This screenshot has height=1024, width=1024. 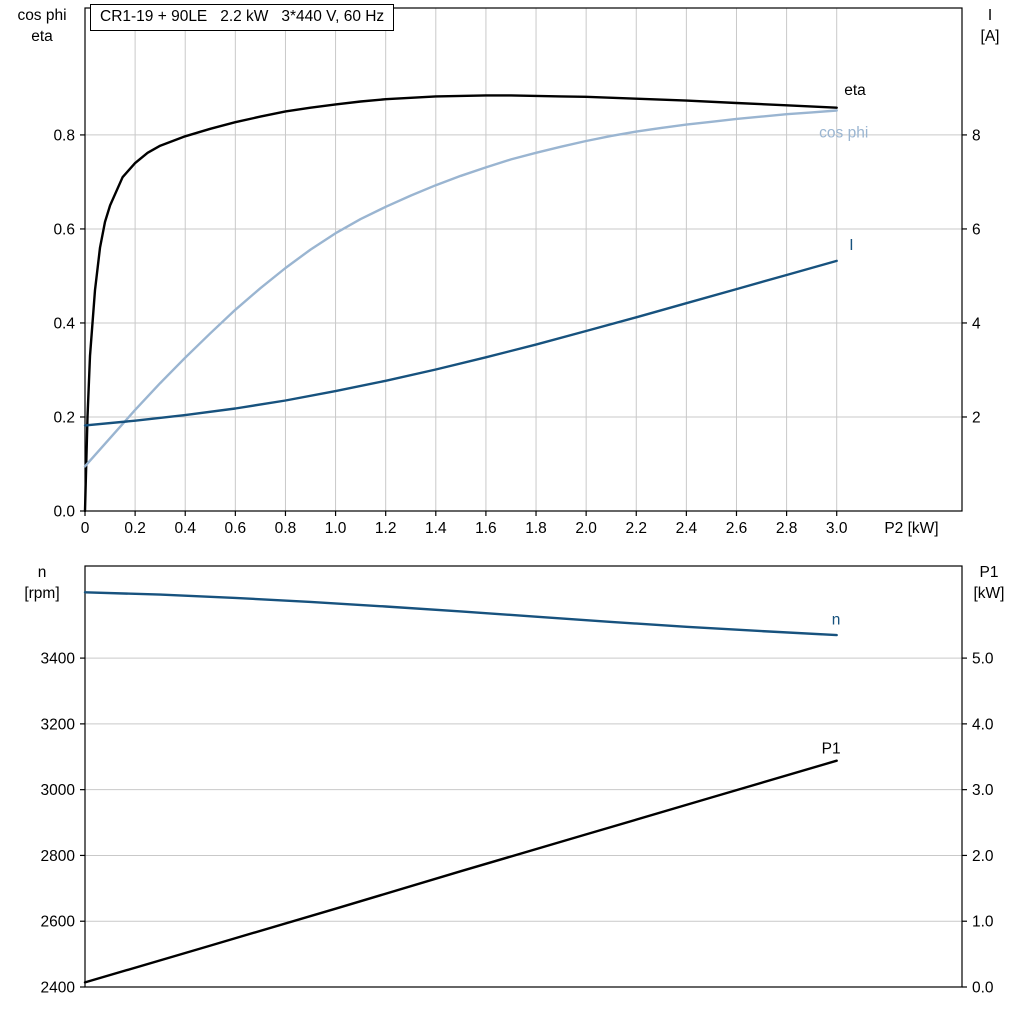 I want to click on tick-label-right: 8, so click(x=976, y=135).